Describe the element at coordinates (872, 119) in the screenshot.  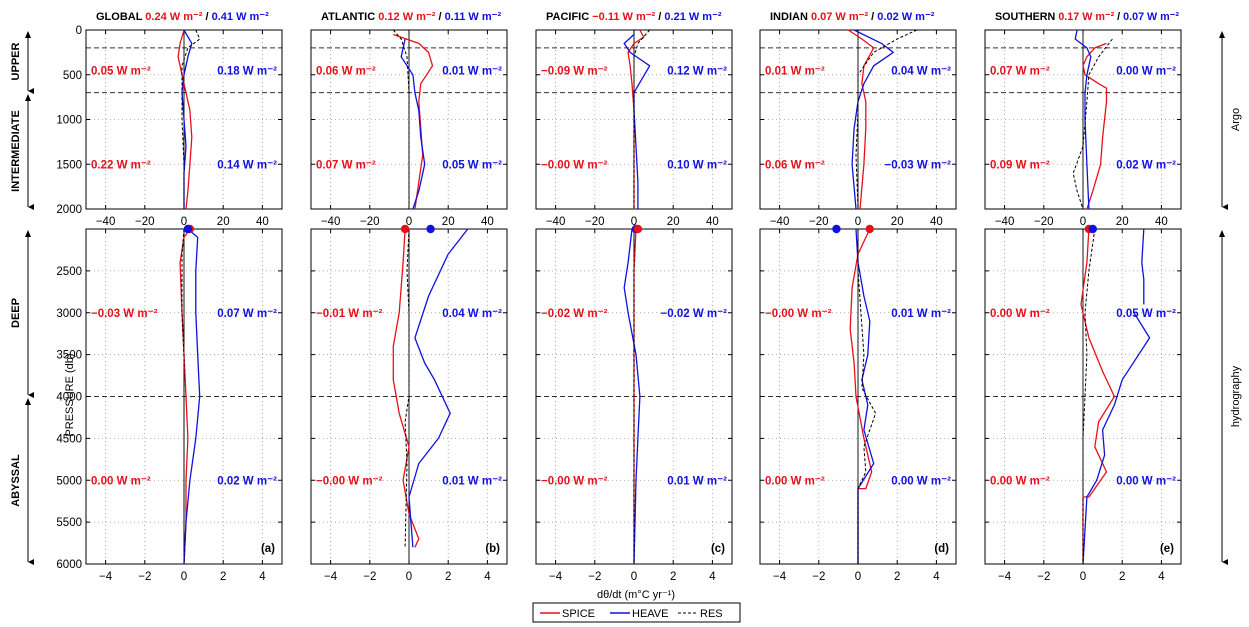
I see `indian-top-heave-line` at that location.